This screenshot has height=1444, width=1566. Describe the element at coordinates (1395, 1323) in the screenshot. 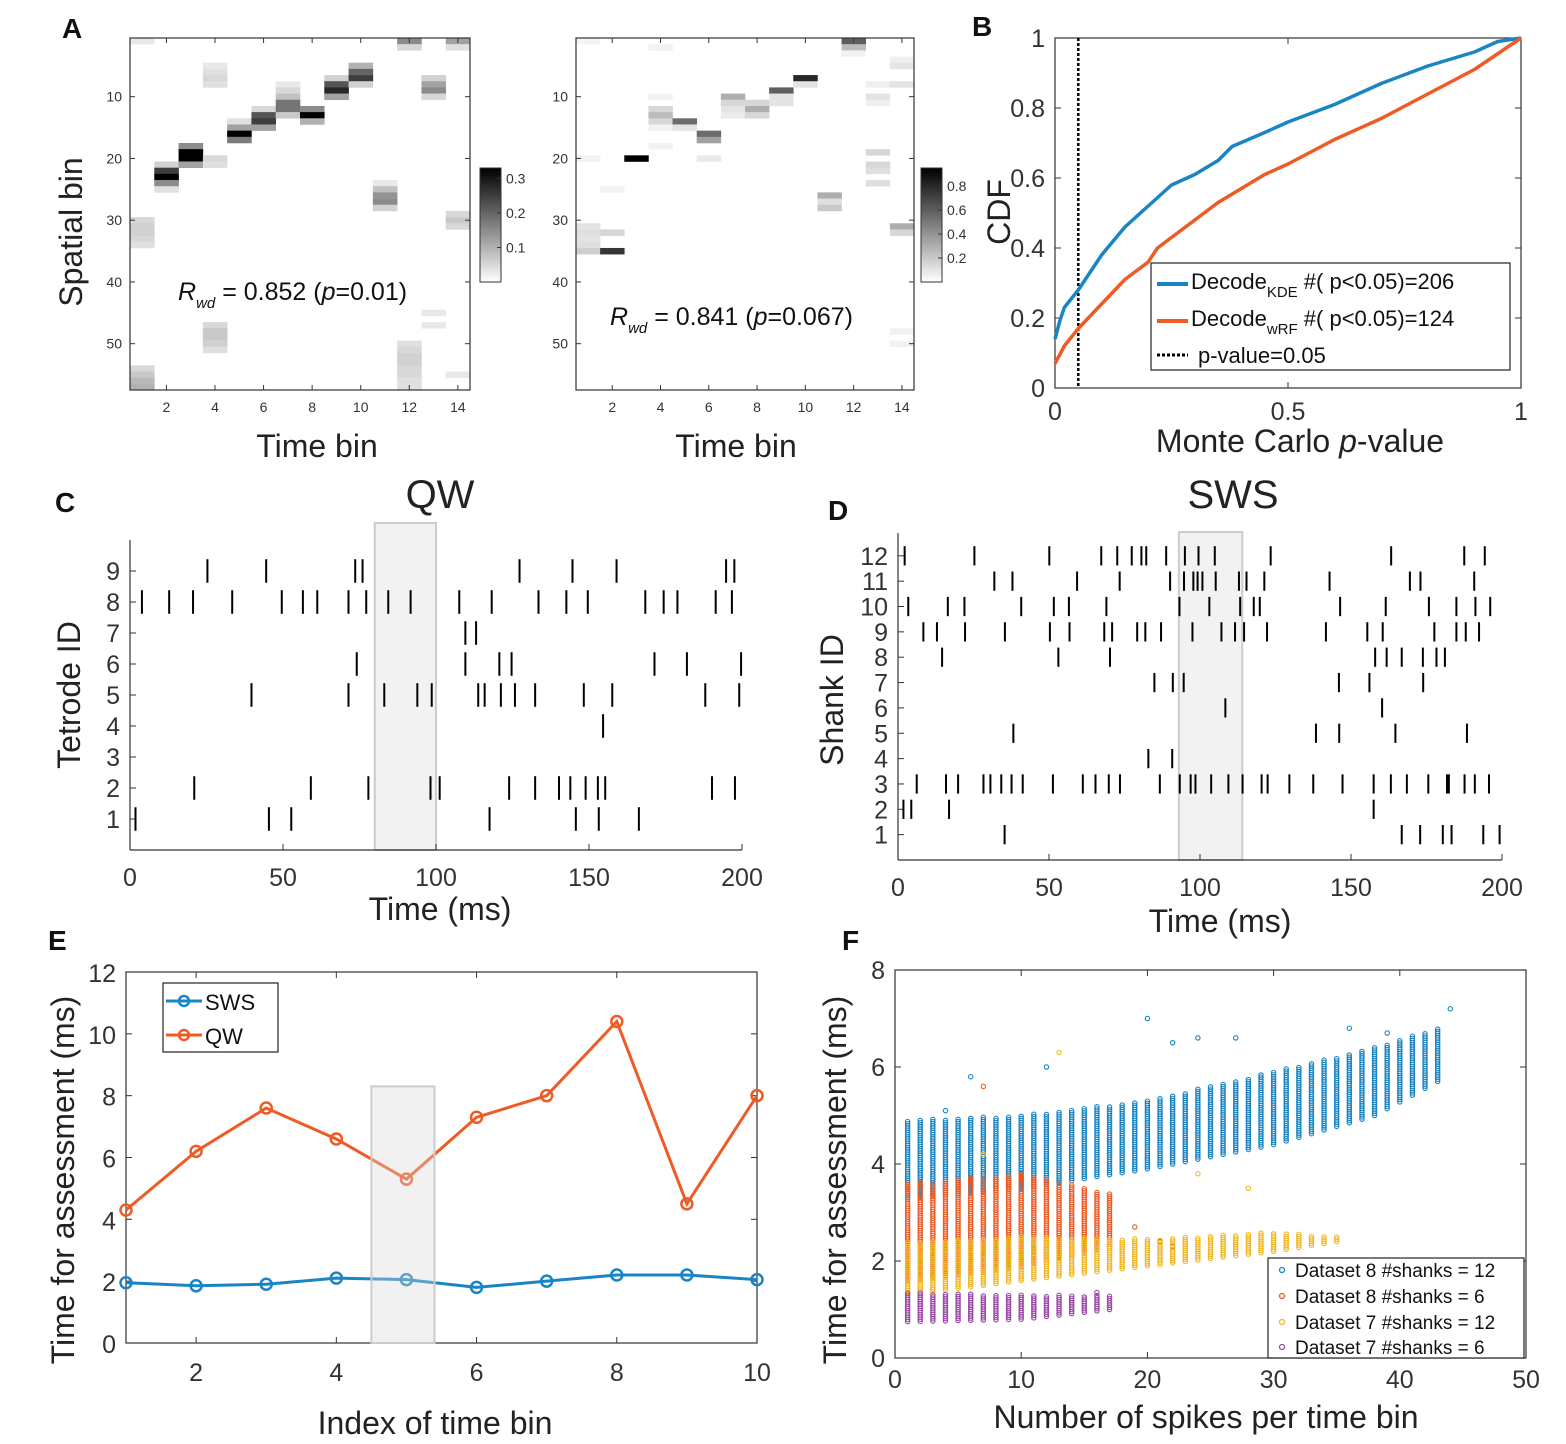

I see `legend-entry: Dataset 7 #shanks = 12` at that location.